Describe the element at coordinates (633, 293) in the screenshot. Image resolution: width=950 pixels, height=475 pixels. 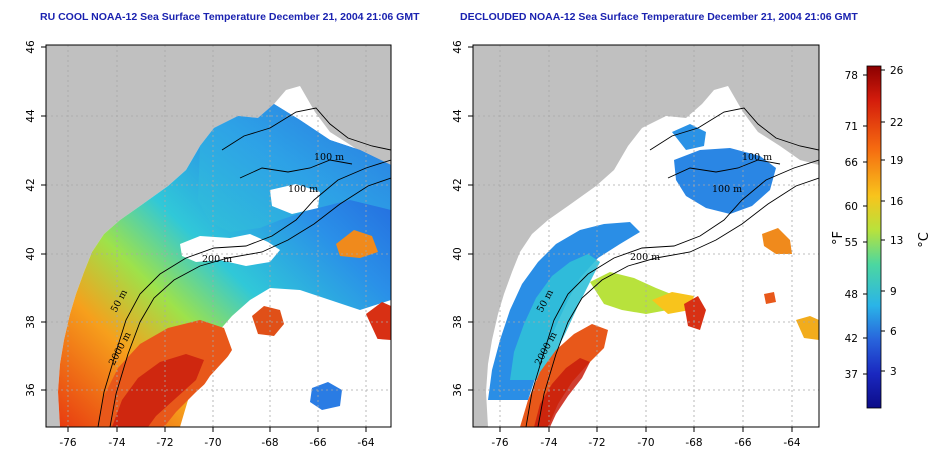
I see `right-slope-water` at that location.